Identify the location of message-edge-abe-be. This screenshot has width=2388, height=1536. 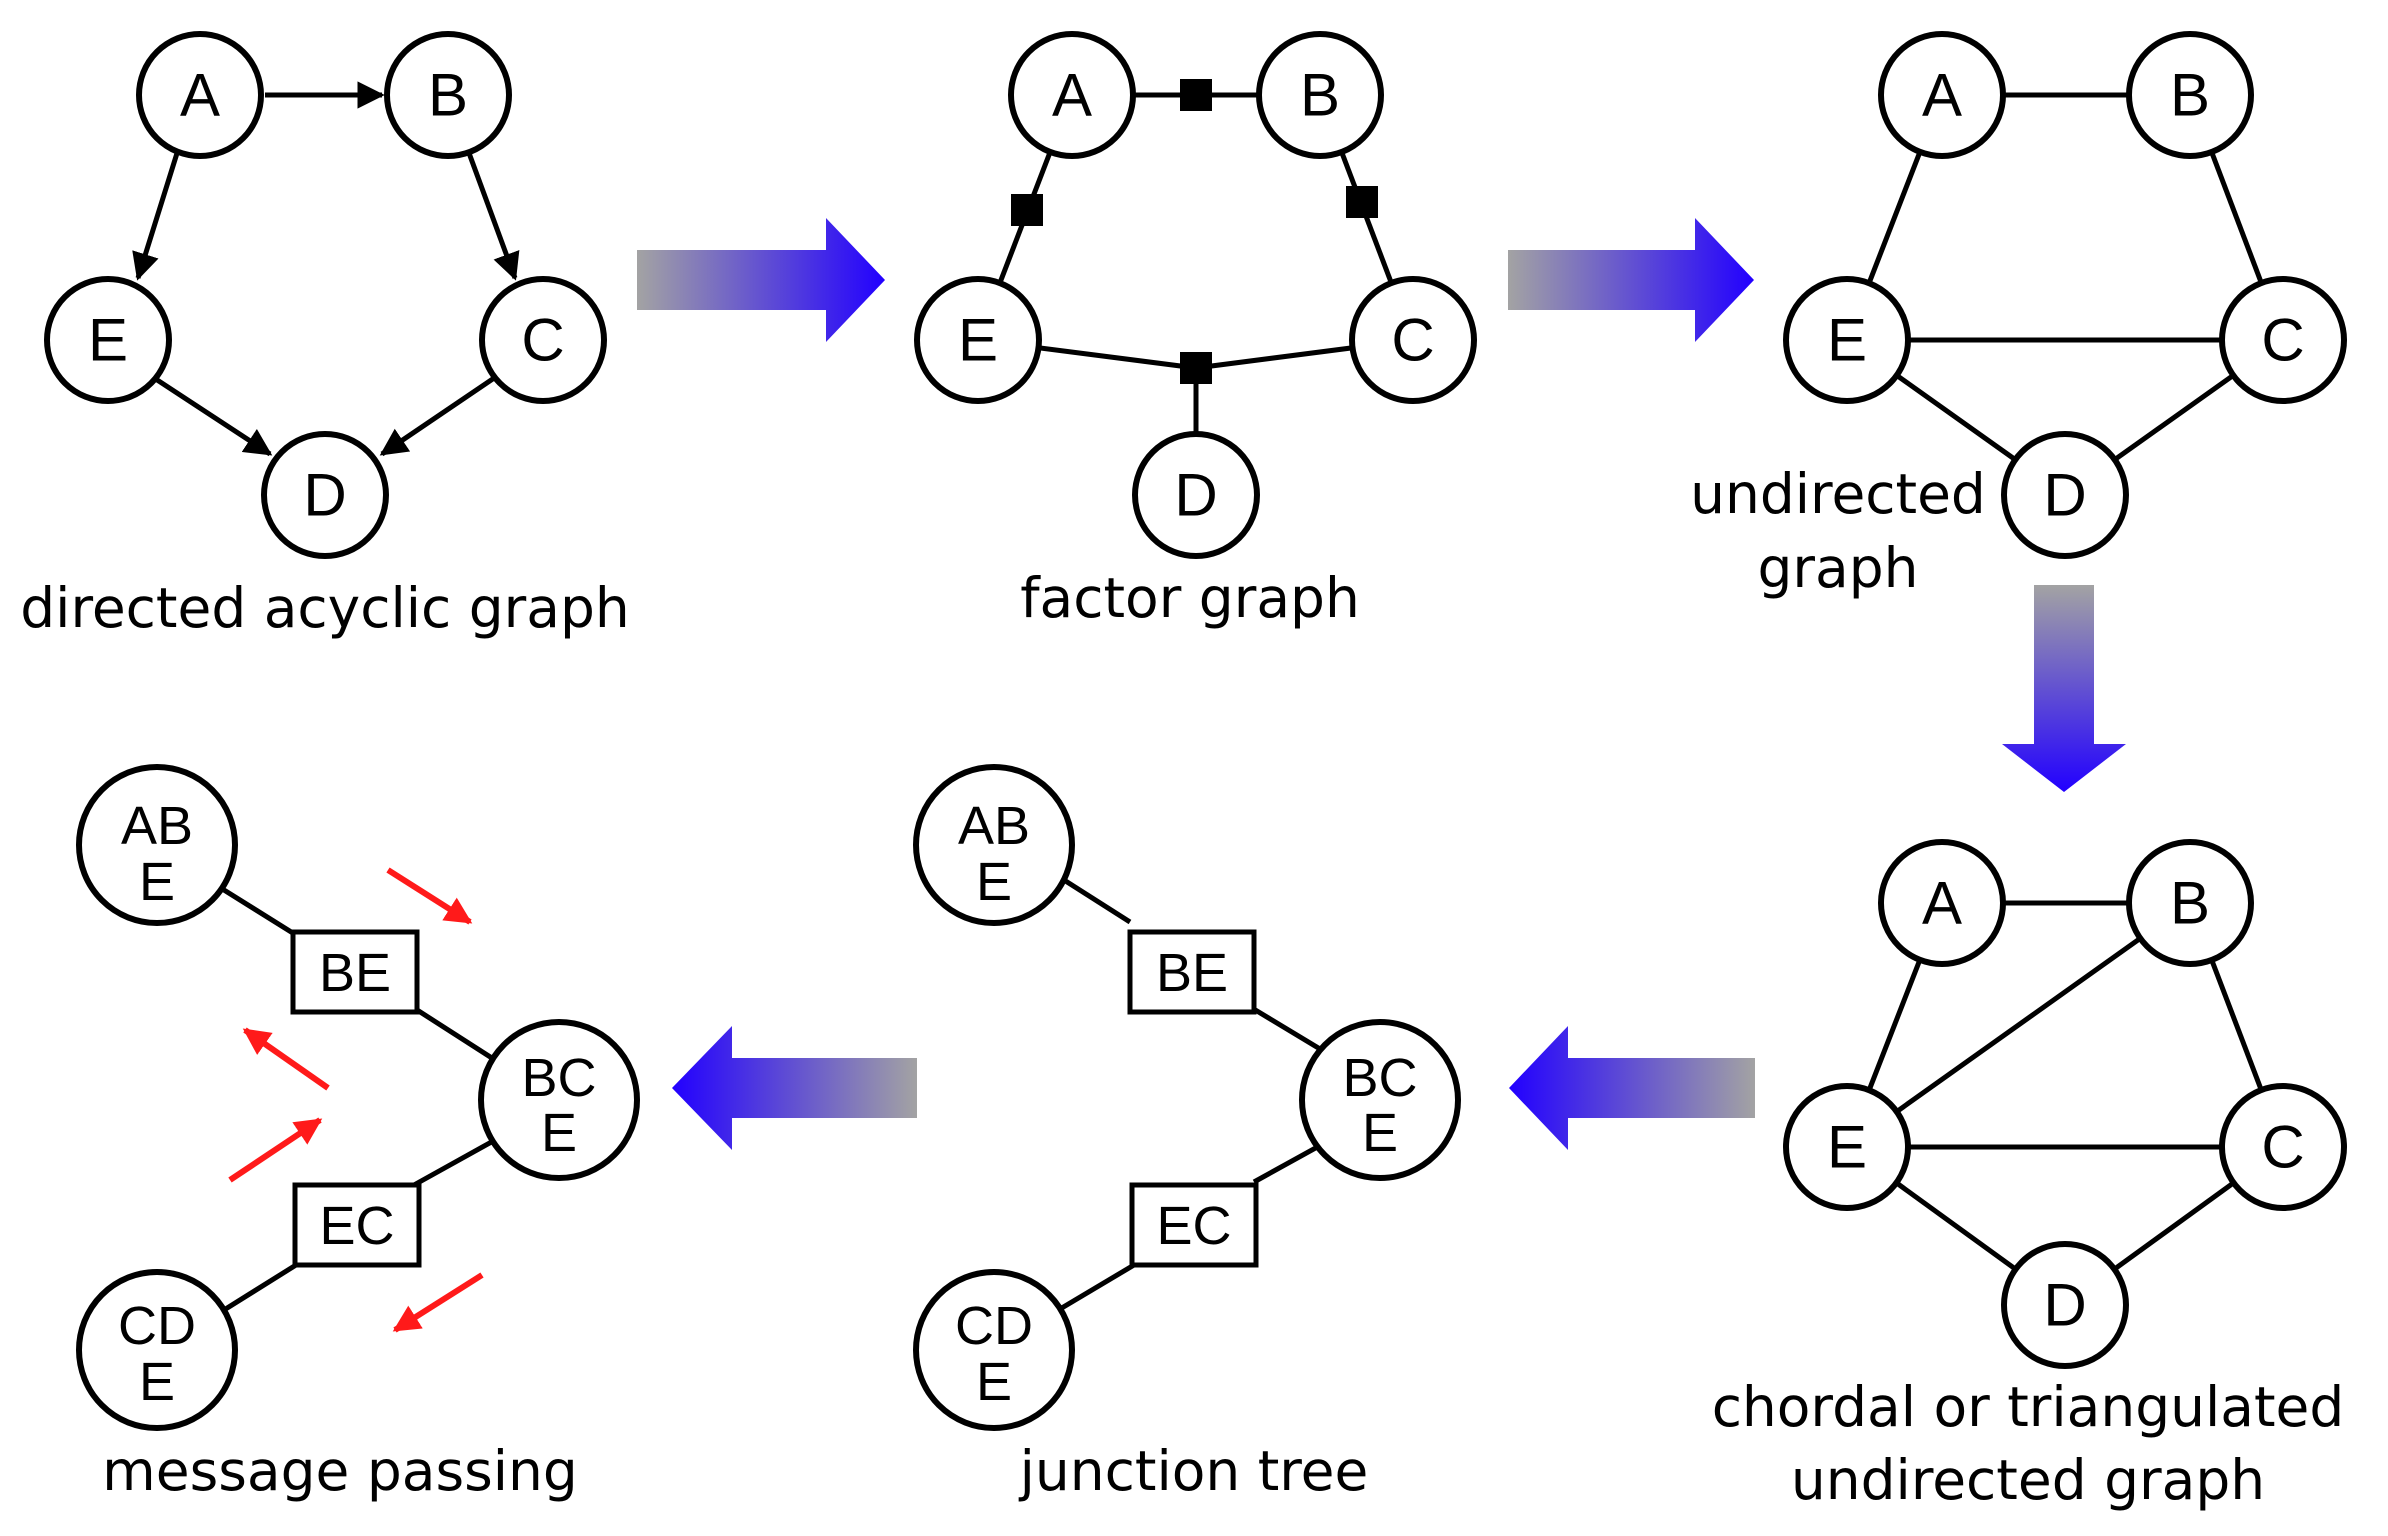
(260, 912).